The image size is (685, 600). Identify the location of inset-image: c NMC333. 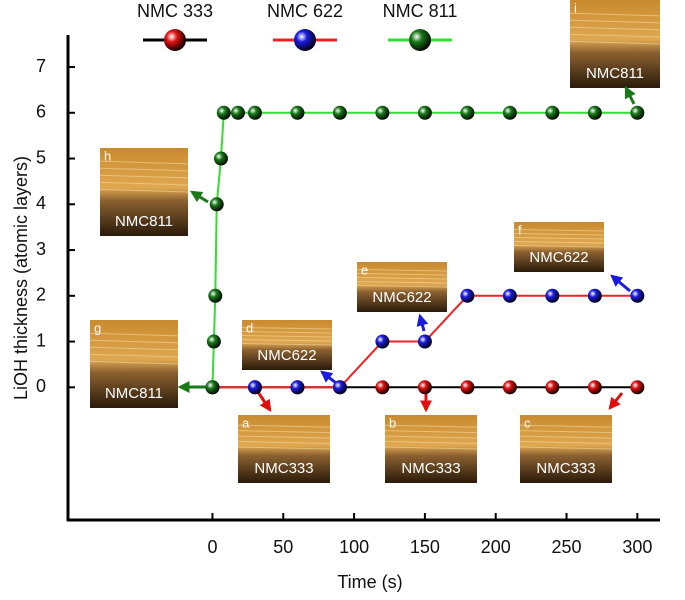
(566, 449).